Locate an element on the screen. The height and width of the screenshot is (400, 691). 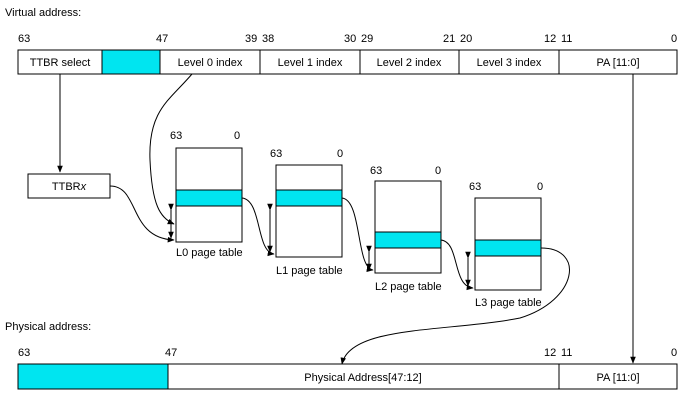
va-field-pa is located at coordinates (618, 62).